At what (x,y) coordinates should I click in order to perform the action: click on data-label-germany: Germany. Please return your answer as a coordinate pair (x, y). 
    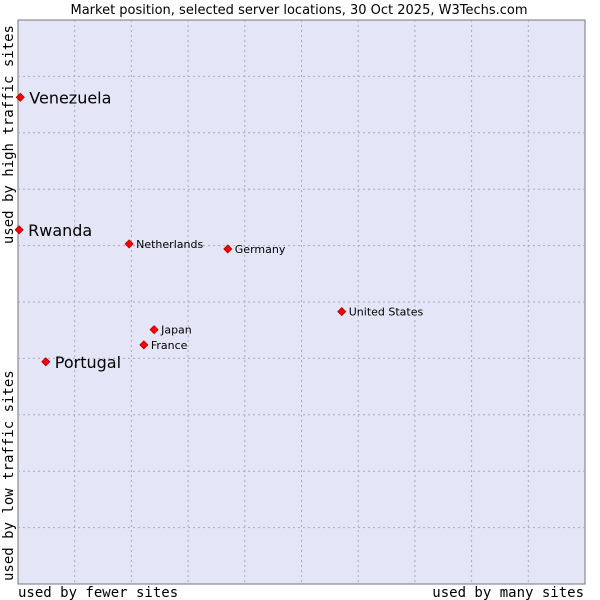
    Looking at the image, I should click on (260, 249).